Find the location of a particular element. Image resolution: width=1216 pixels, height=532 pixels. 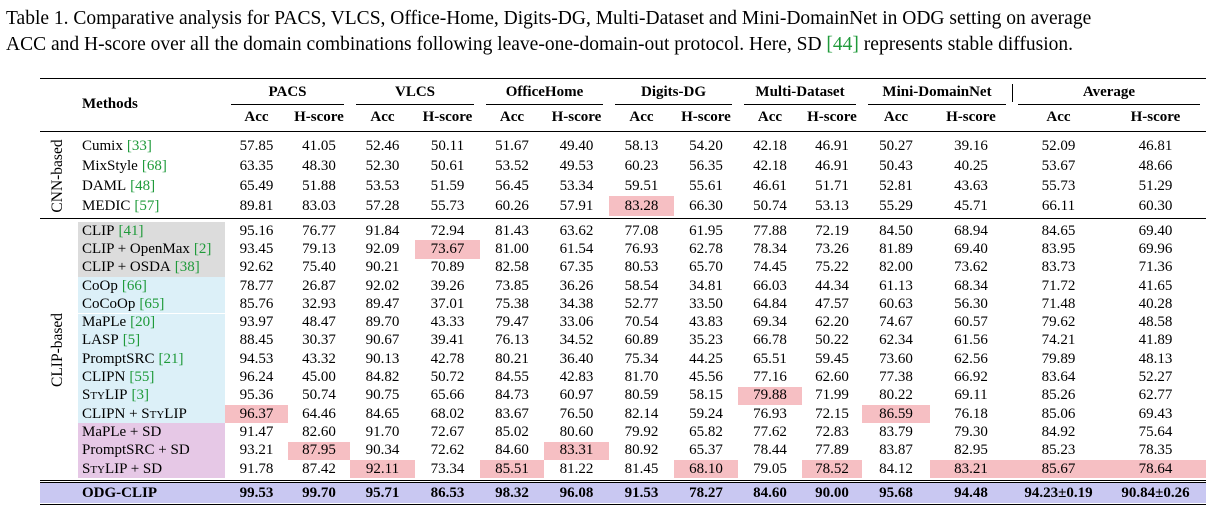

table-cell: 96.24 is located at coordinates (256, 377).